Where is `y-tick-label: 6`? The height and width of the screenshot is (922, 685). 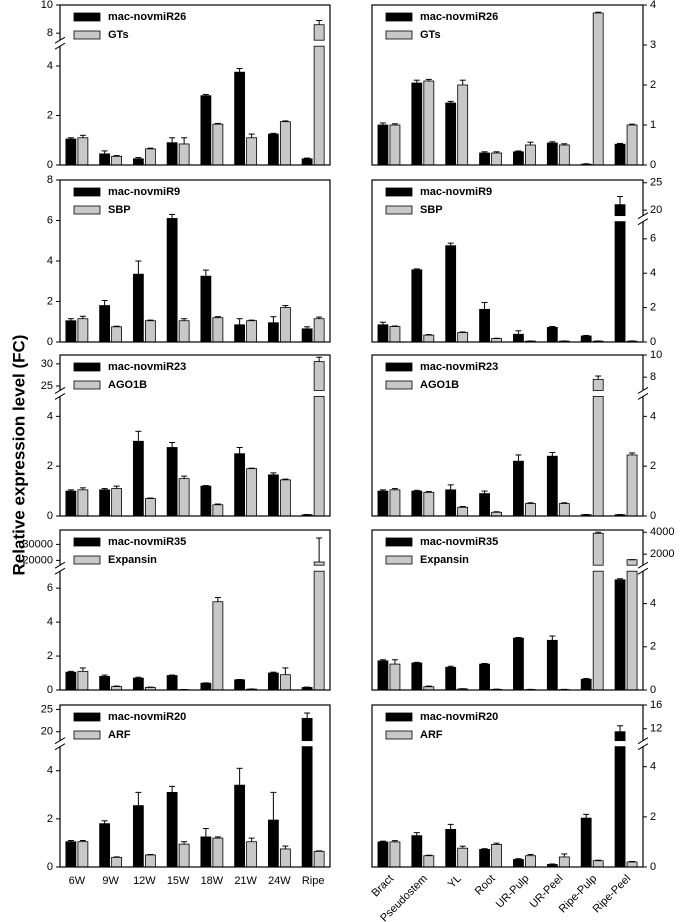
y-tick-label: 6 is located at coordinates (50, 220).